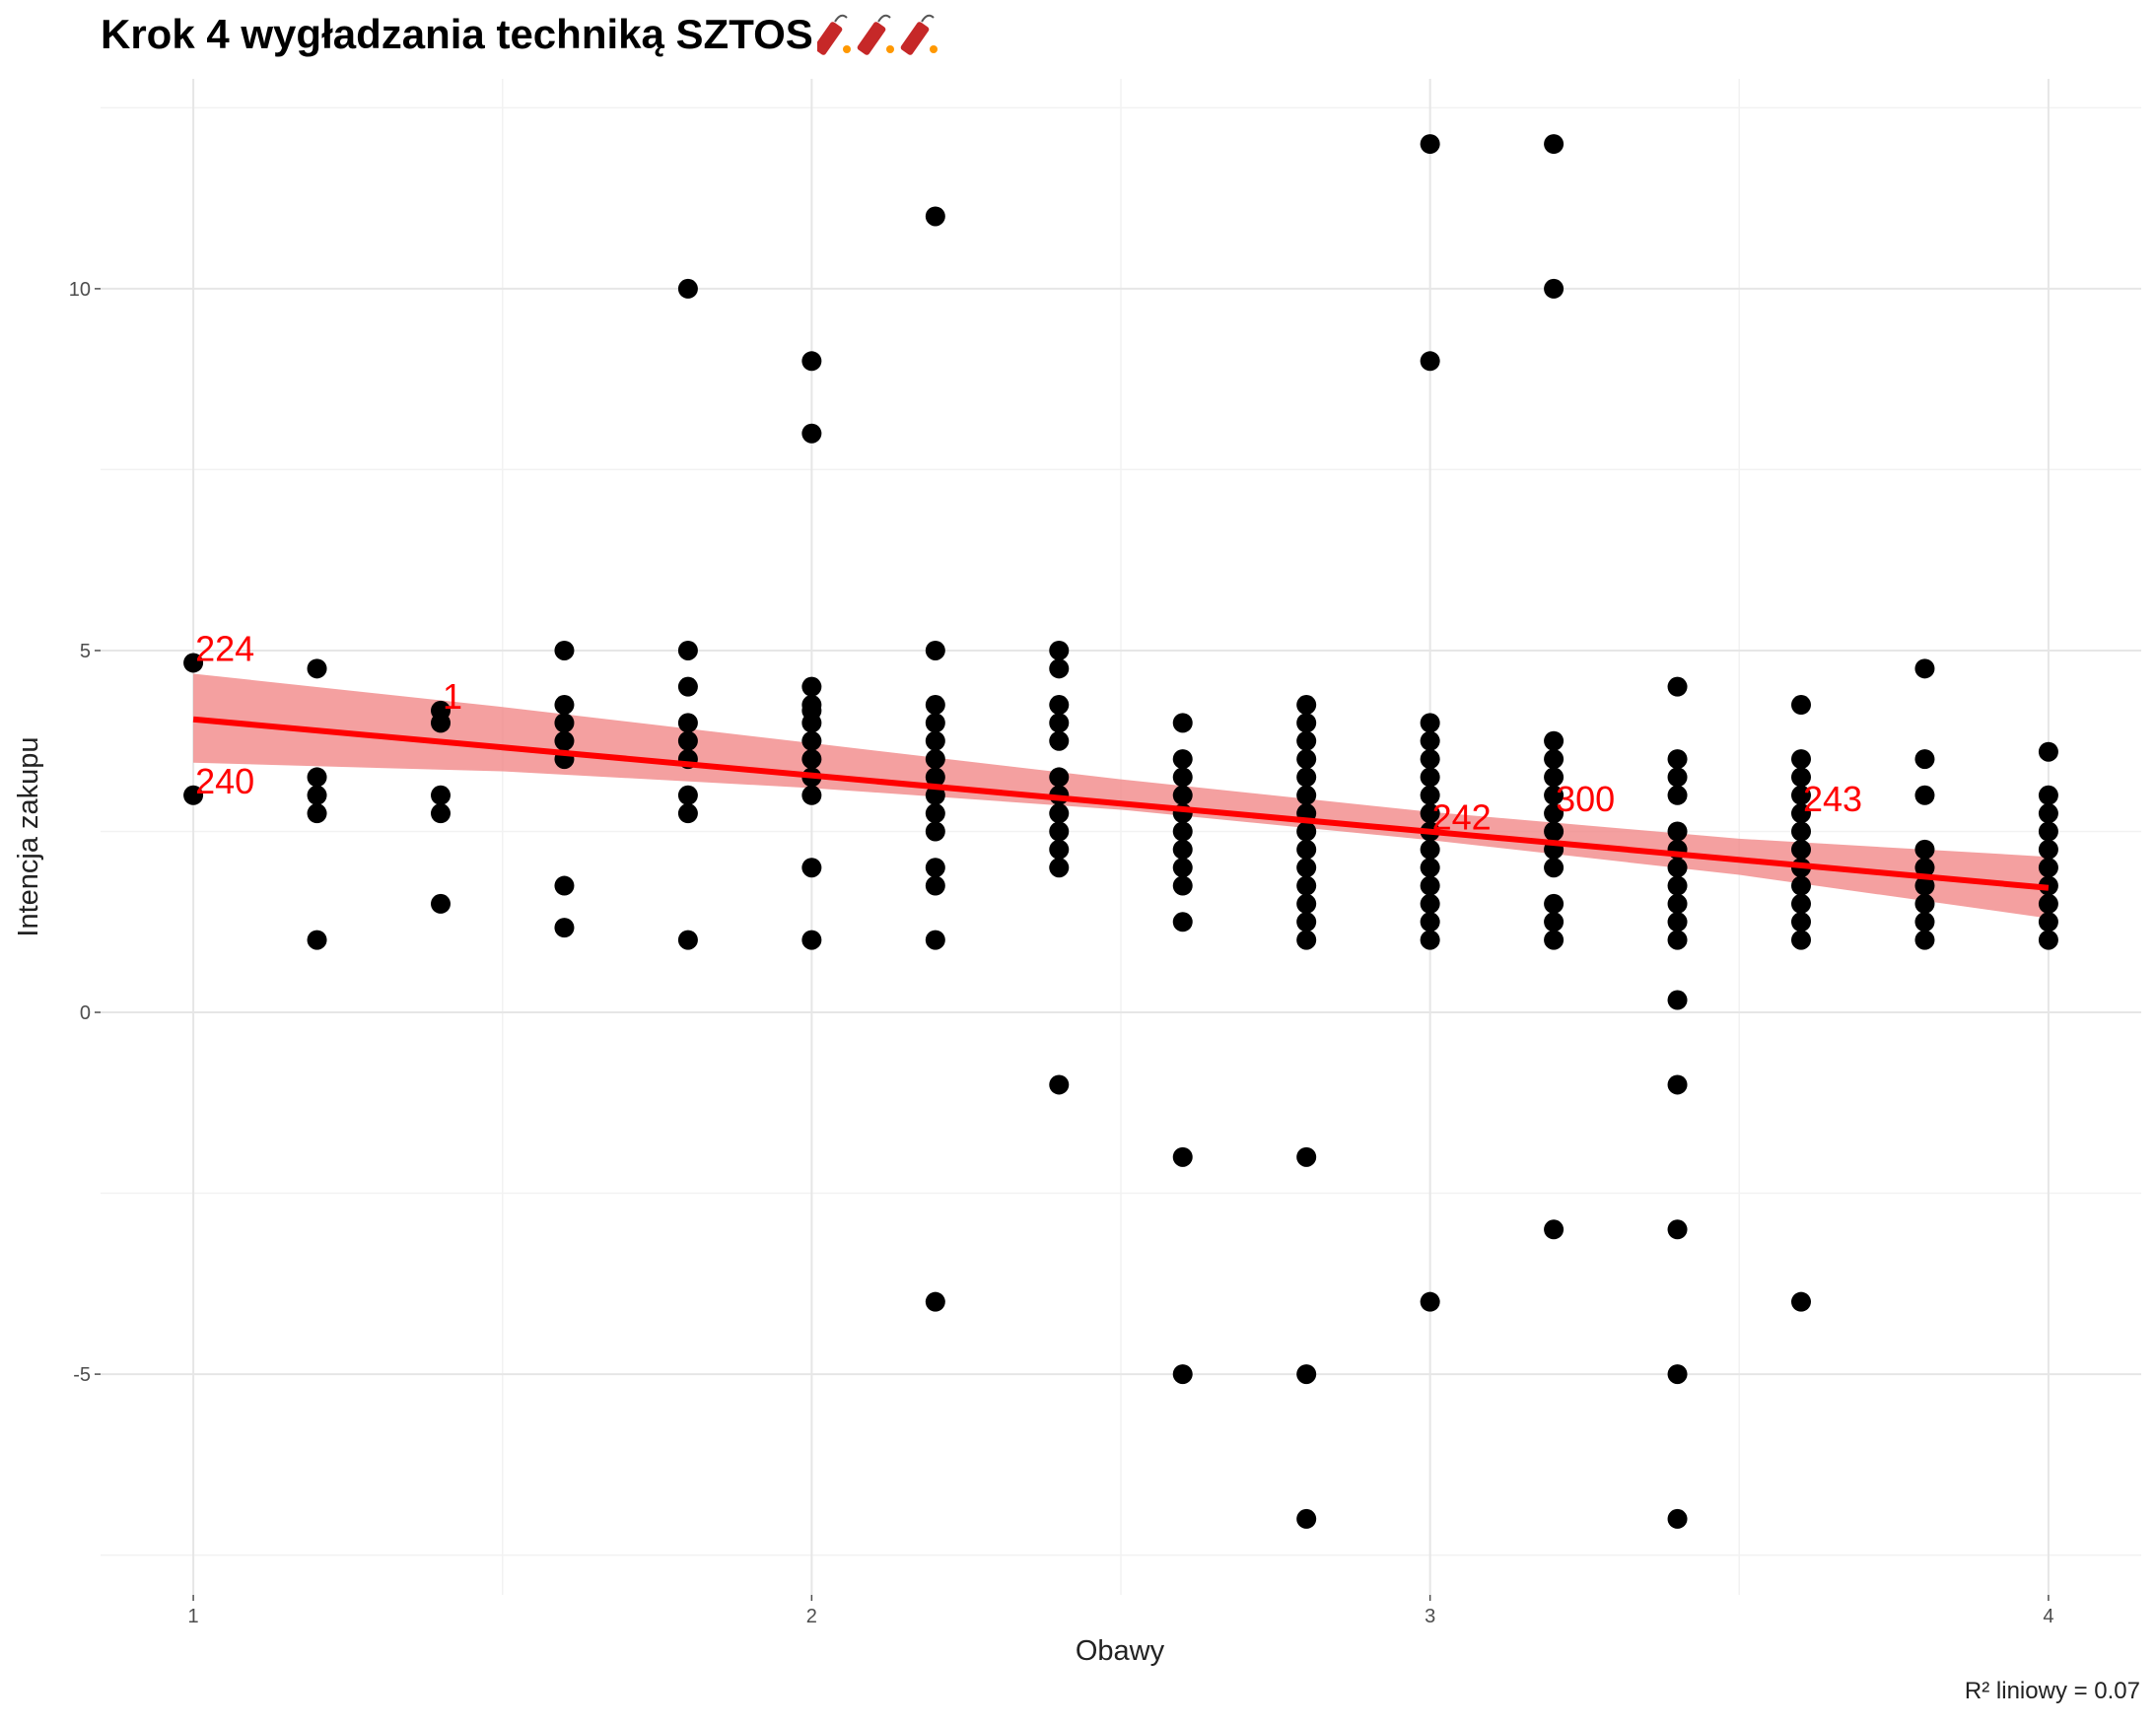  I want to click on point-labels-layer: 224 240 1 242 300 243, so click(1028, 732).